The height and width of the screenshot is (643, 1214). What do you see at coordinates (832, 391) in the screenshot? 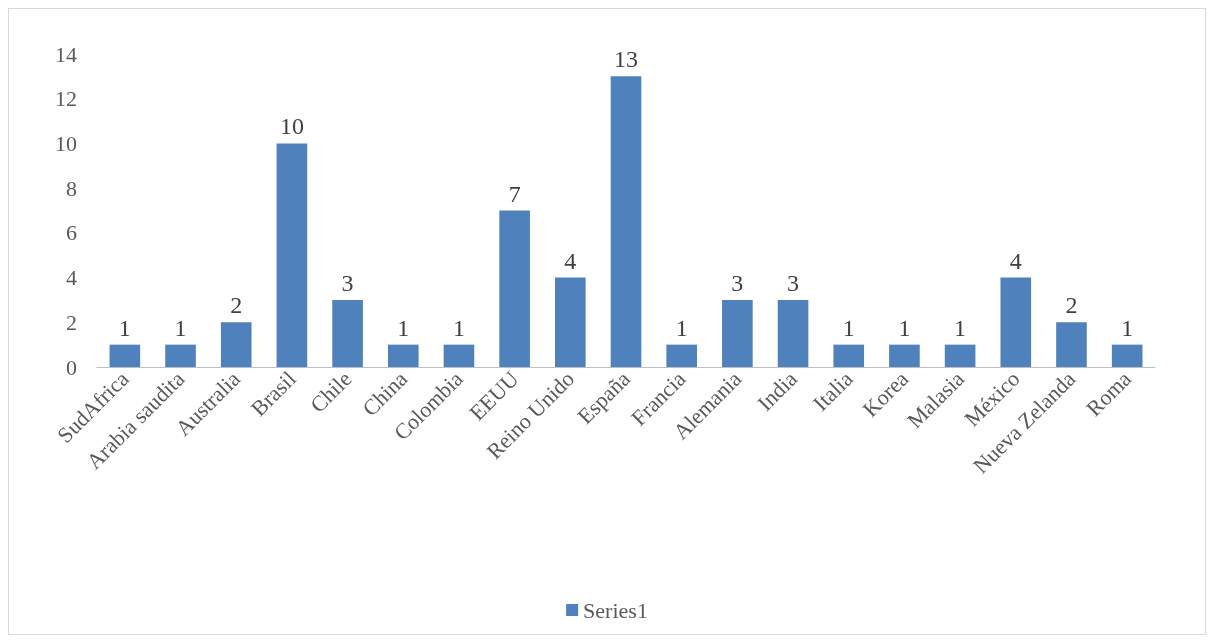
I see `x-tick-label: Italia` at bounding box center [832, 391].